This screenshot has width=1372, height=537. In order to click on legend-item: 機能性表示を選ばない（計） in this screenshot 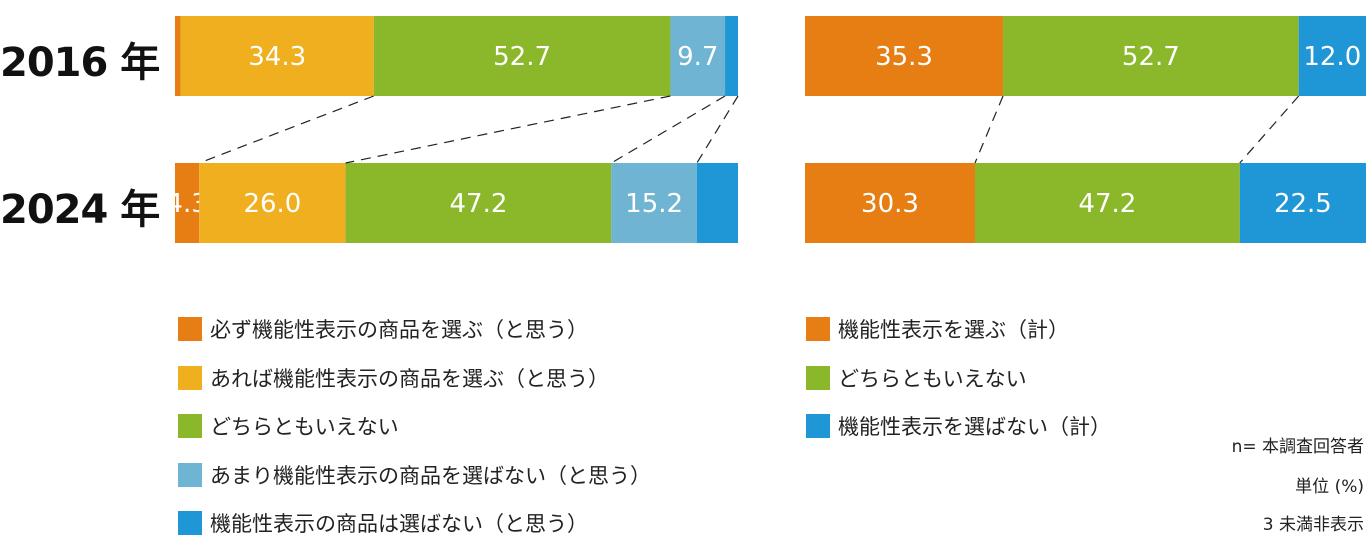, I will do `click(958, 426)`.